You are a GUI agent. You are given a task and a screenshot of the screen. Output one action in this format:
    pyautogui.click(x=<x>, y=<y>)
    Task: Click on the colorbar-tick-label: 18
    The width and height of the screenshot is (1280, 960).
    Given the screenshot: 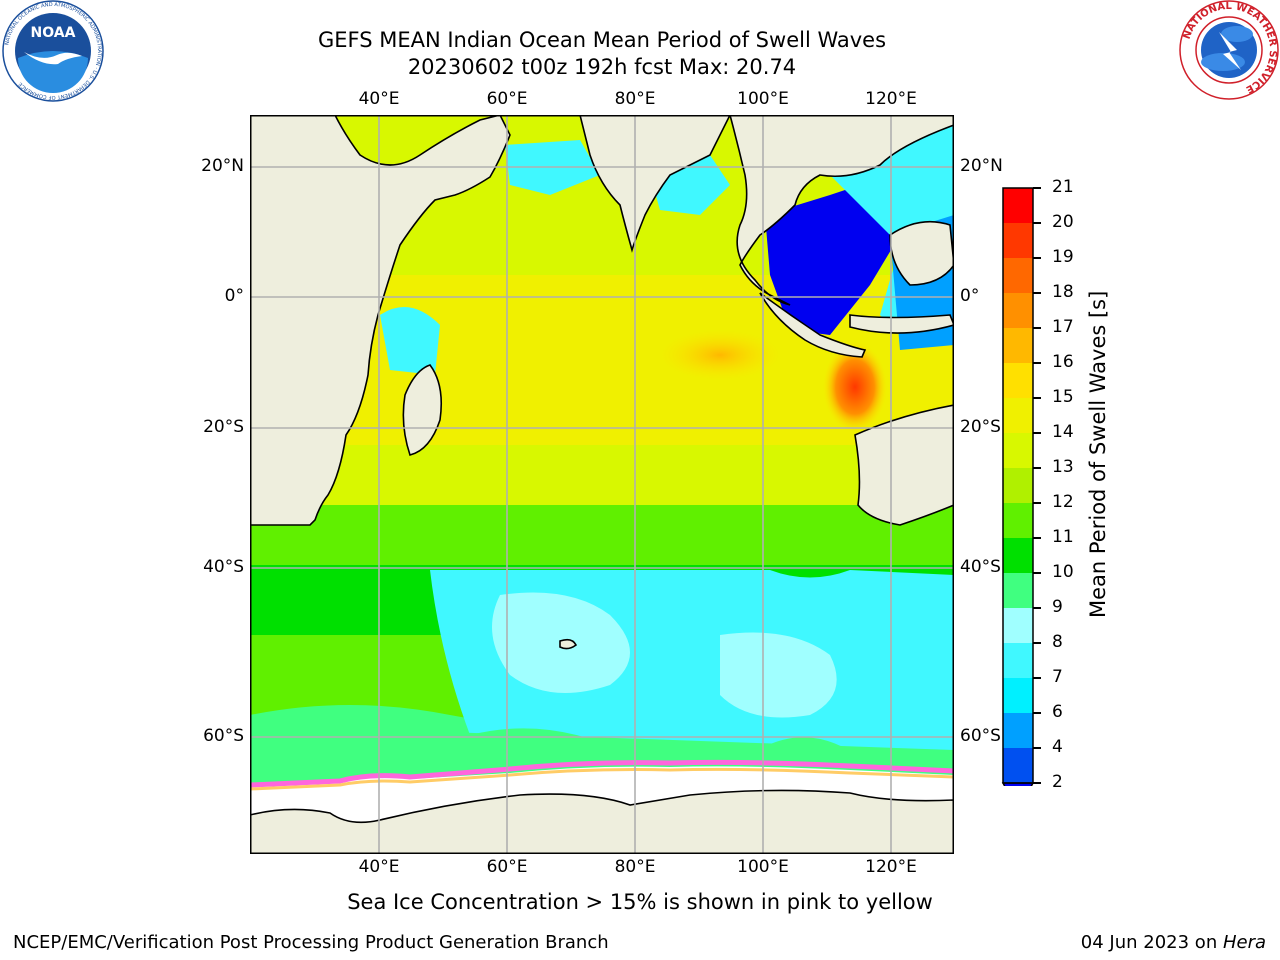 What is the action you would take?
    pyautogui.click(x=1063, y=292)
    